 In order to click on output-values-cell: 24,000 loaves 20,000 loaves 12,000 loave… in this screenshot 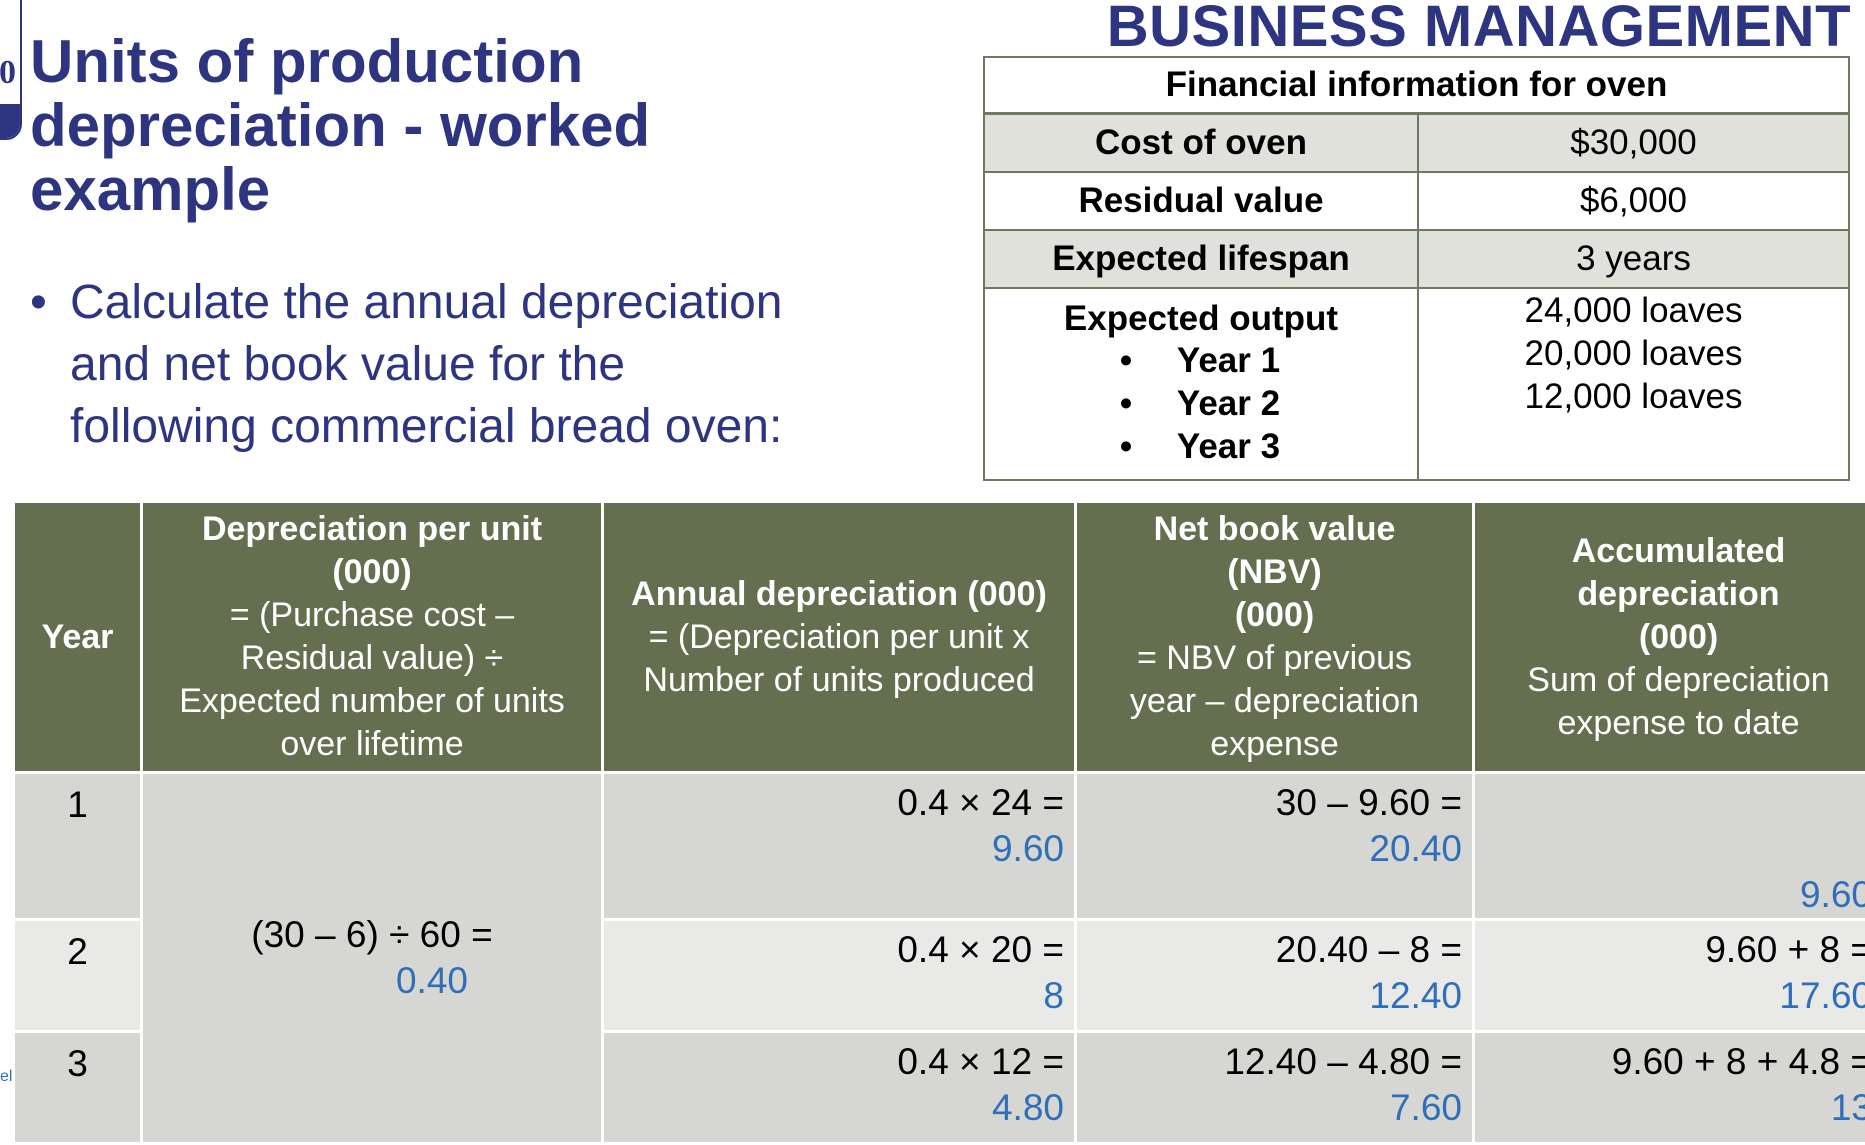, I will do `click(1633, 384)`.